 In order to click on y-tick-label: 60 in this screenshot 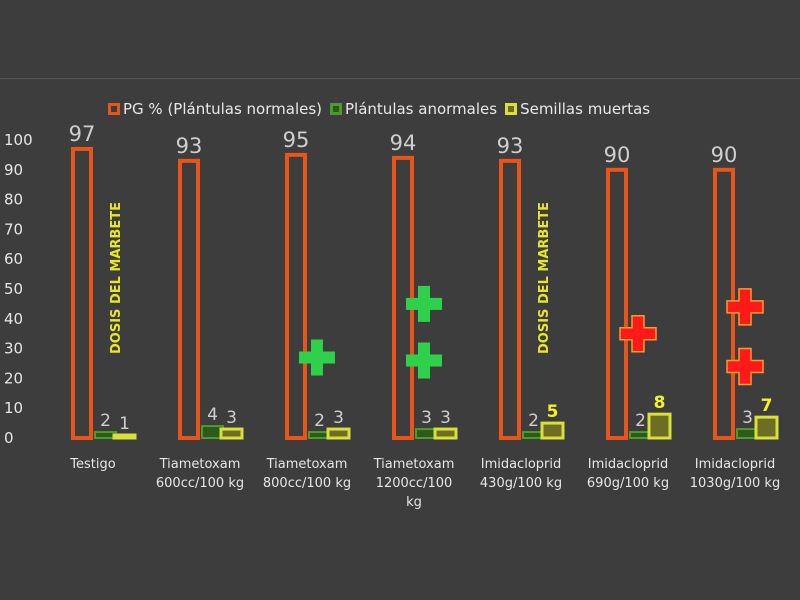, I will do `click(13, 259)`.